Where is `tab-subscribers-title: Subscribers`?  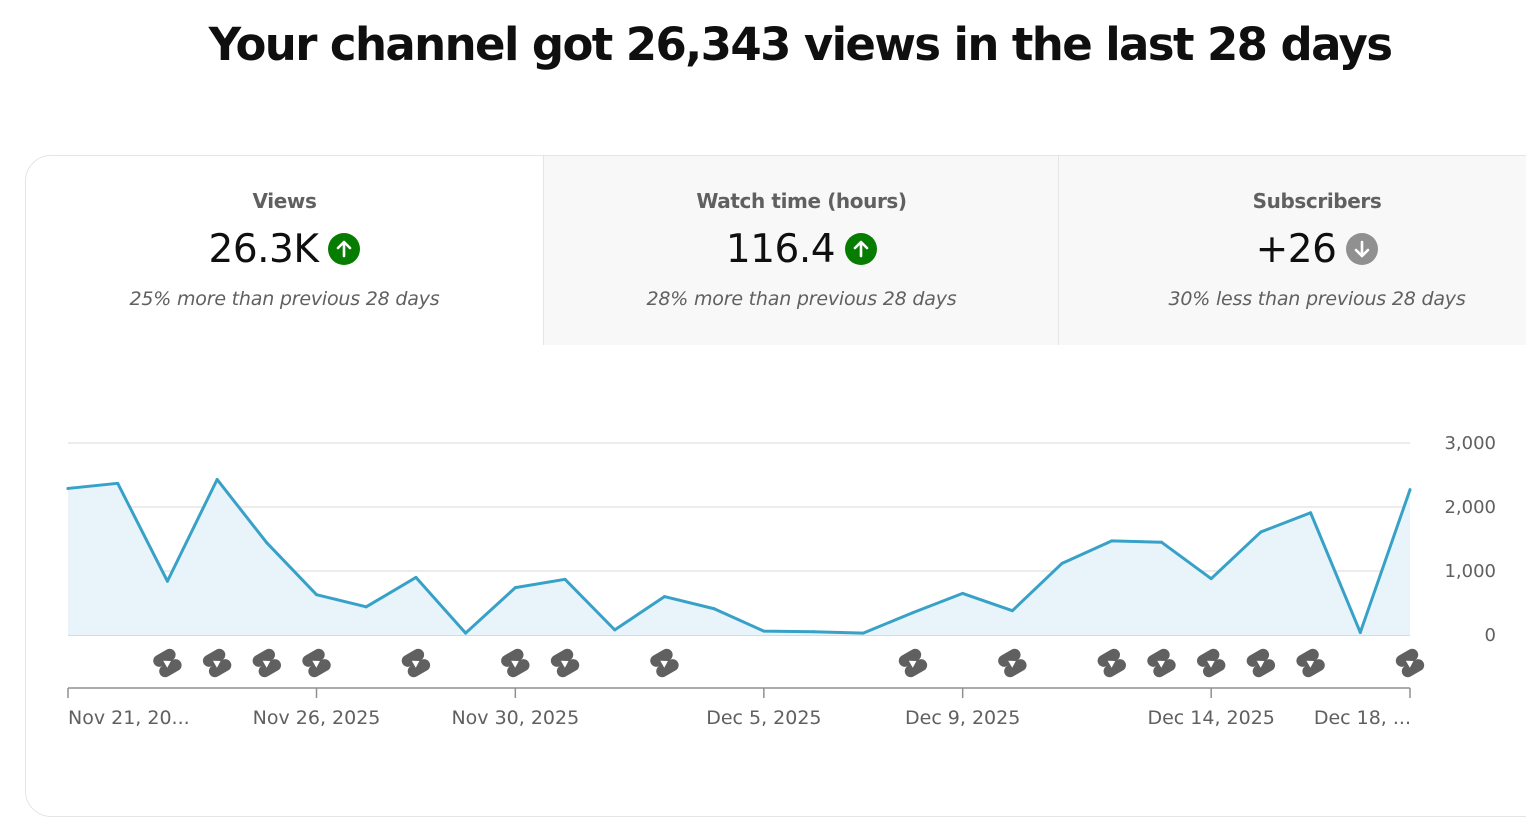 tab-subscribers-title: Subscribers is located at coordinates (1317, 201).